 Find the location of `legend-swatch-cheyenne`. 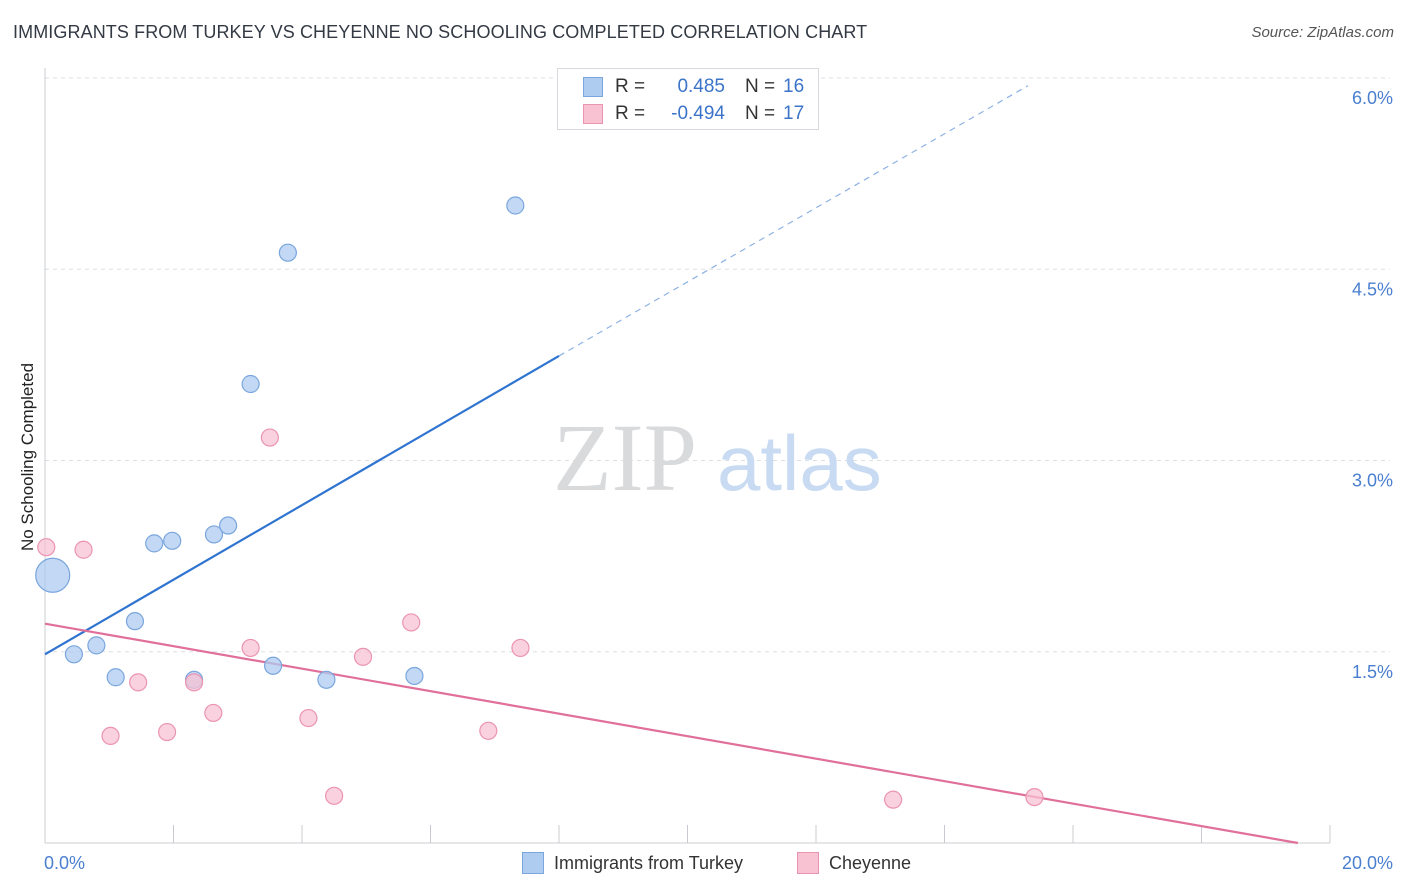

legend-swatch-cheyenne is located at coordinates (593, 114).